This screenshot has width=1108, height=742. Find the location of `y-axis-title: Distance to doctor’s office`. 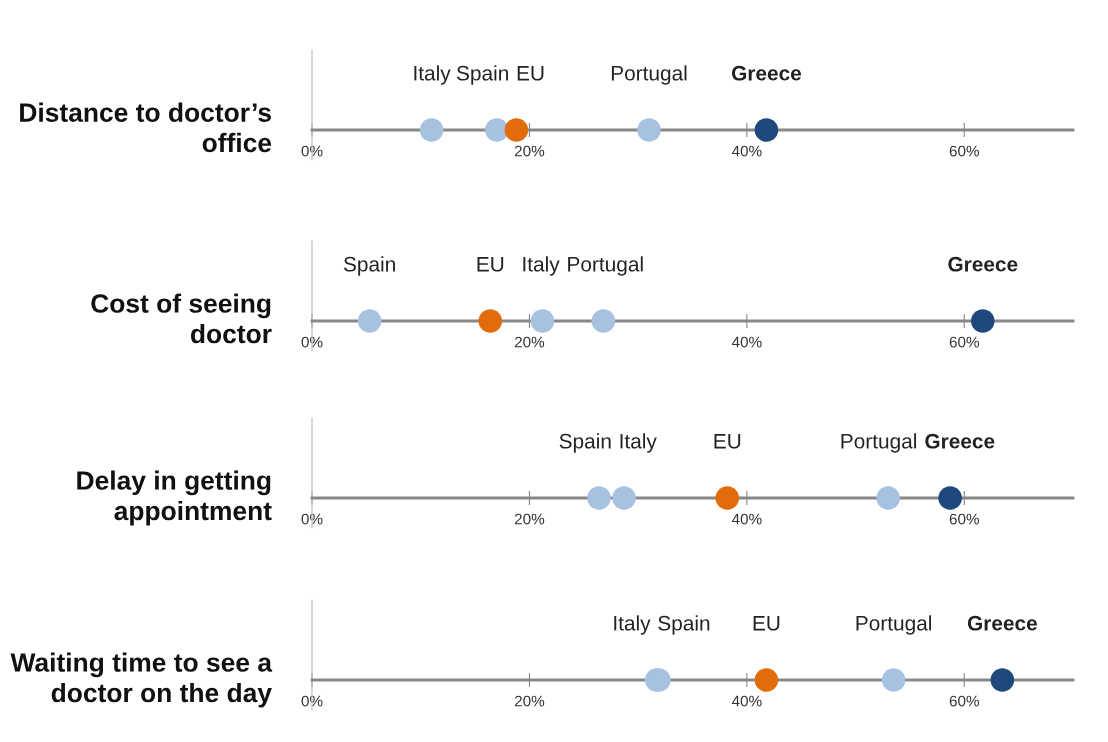

y-axis-title: Distance to doctor’s office is located at coordinates (146, 127).